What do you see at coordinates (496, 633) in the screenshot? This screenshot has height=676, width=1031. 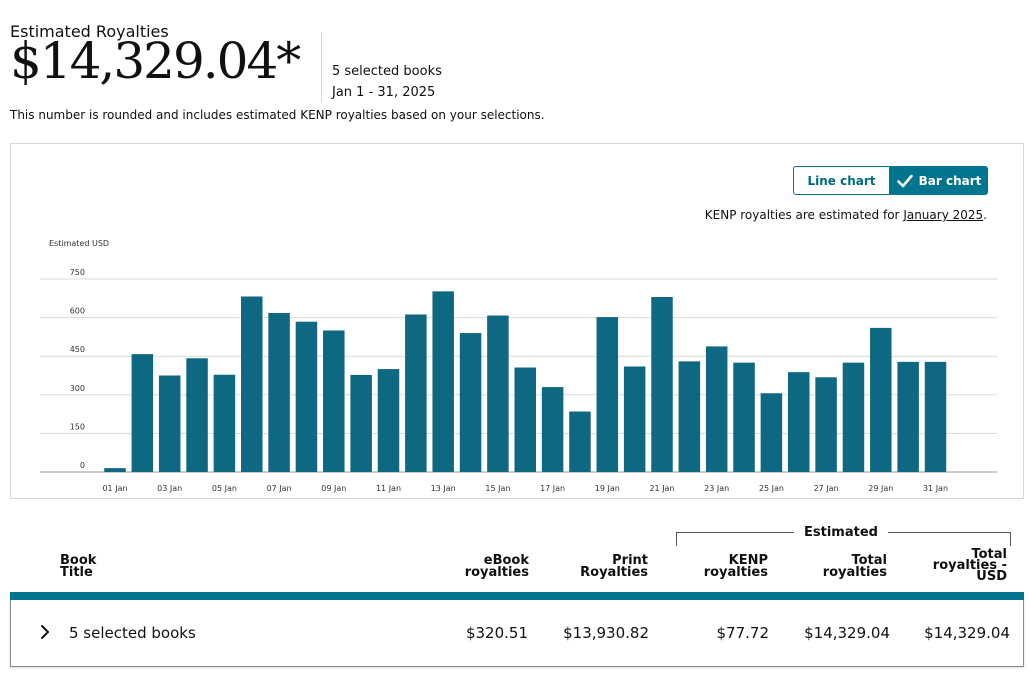 I see `row-ebook-royalties: $320.51` at bounding box center [496, 633].